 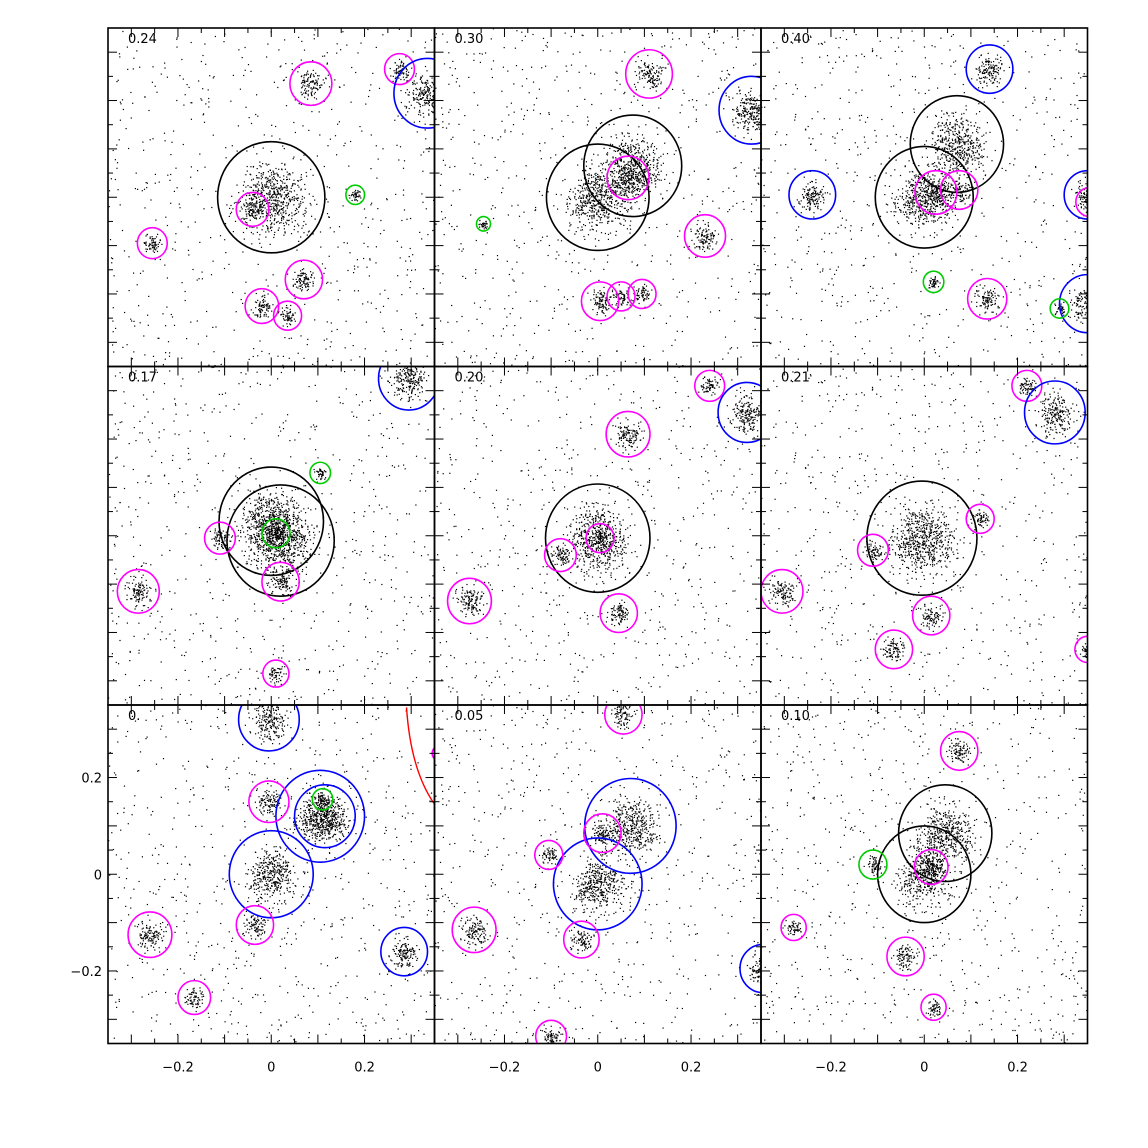 What do you see at coordinates (273, 197) in the screenshot?
I see `panel-plot-area` at bounding box center [273, 197].